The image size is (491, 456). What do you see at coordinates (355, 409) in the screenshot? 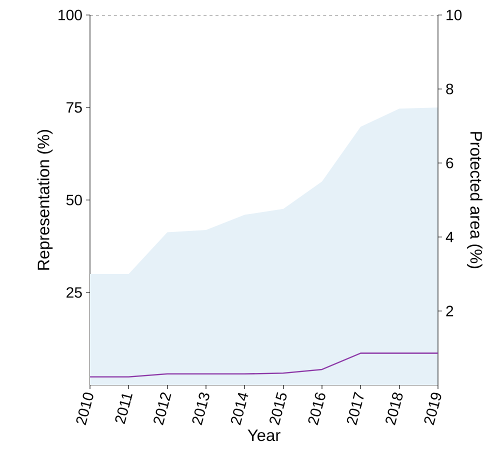
I see `x-tick-label: 2017` at bounding box center [355, 409].